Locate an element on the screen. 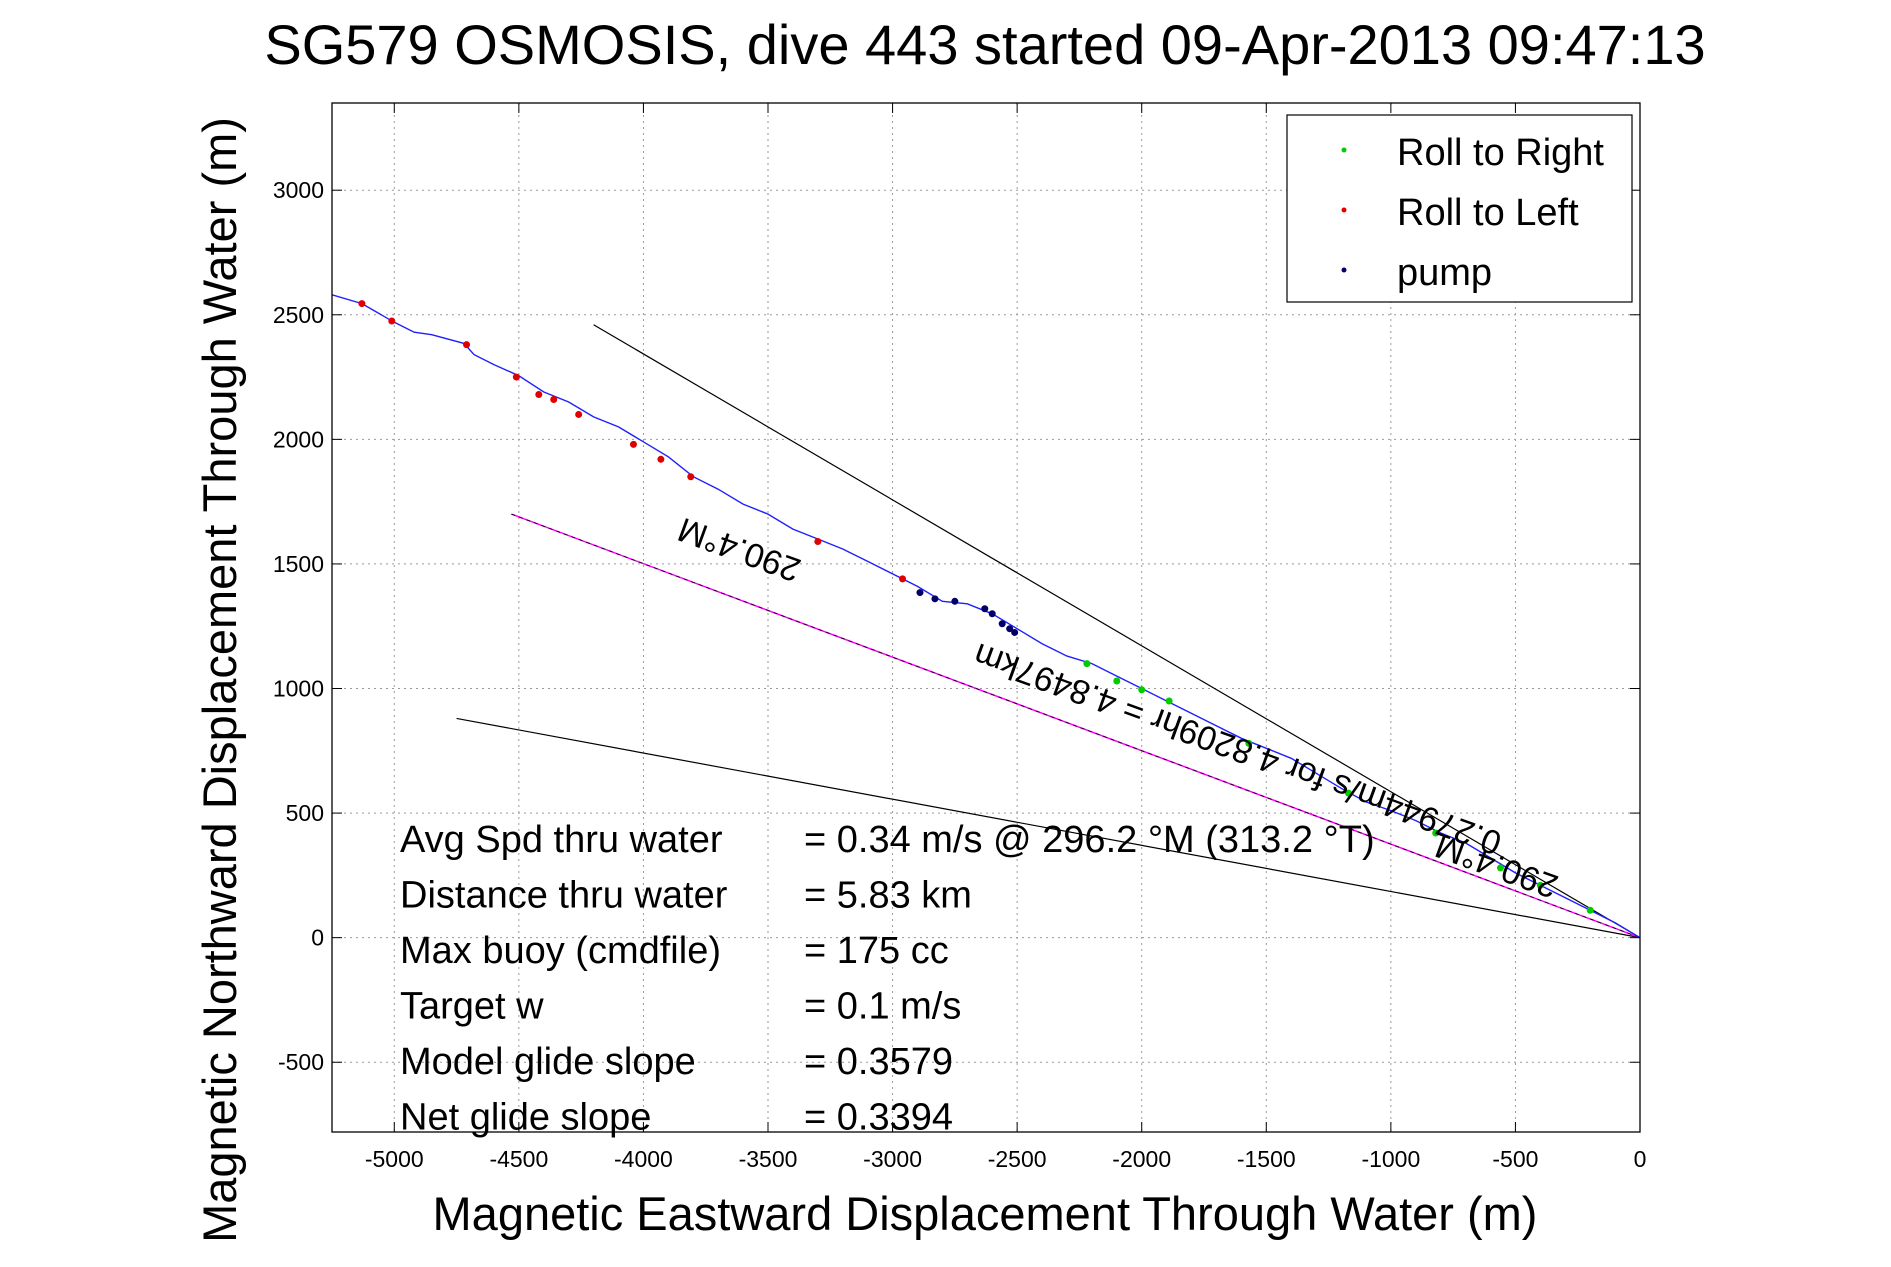  stat-value: = 0.1 m/s is located at coordinates (882, 1007).